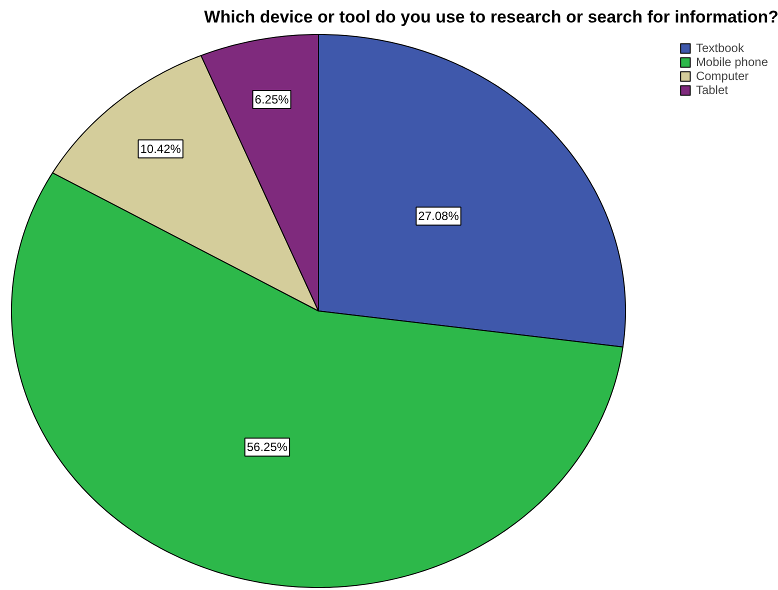  Describe the element at coordinates (267, 447) in the screenshot. I see `data-label: 56.25%` at that location.